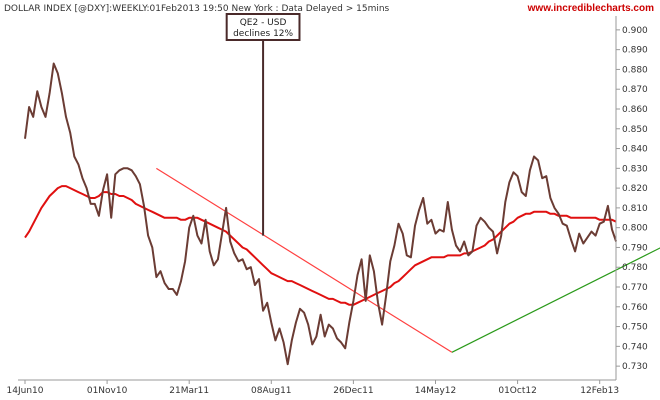 This screenshot has height=400, width=660. I want to click on y-tick-label: 0.870, so click(635, 90).